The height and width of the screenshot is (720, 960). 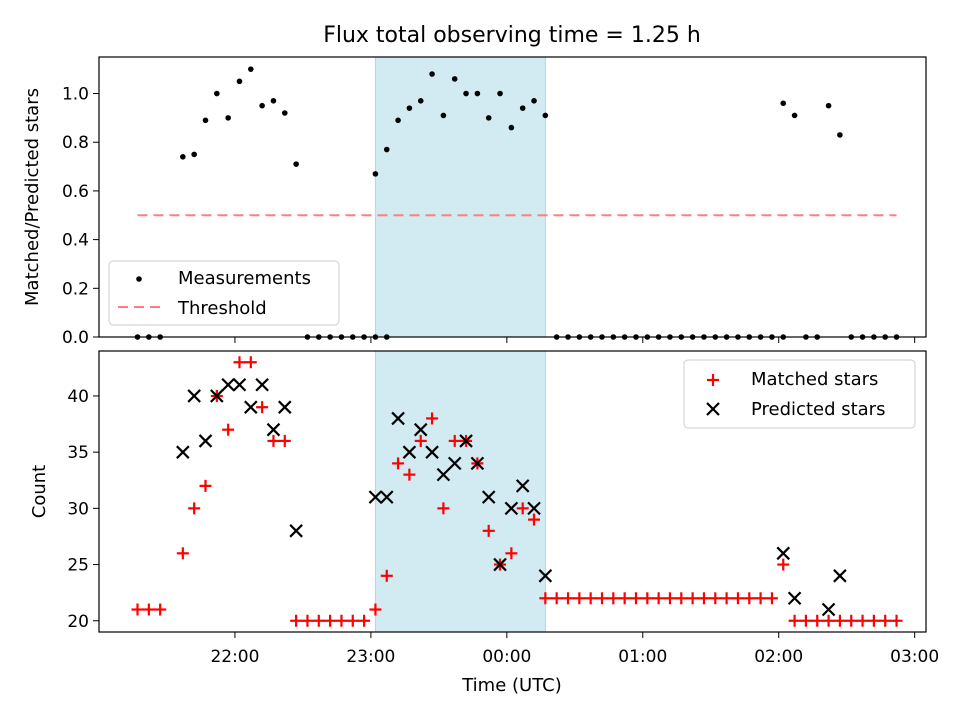 I want to click on predicted-legend-label: Predicted stars, so click(x=818, y=409).